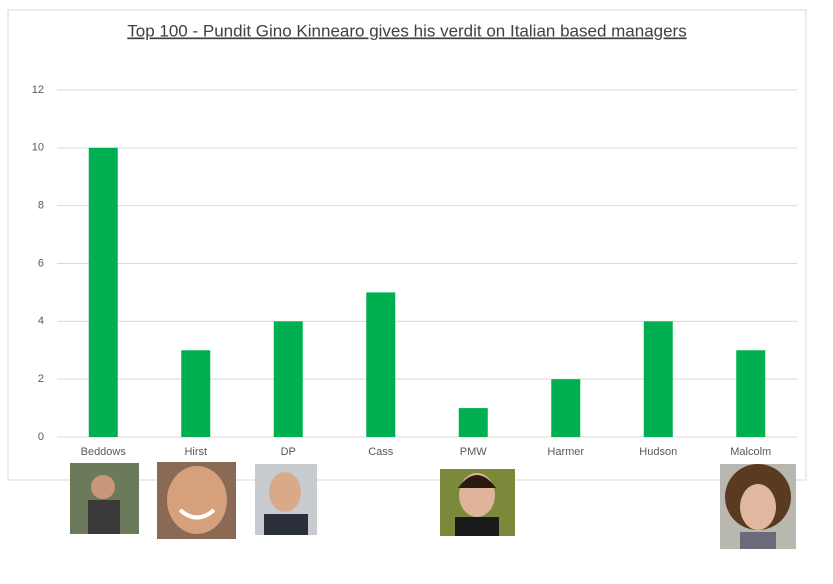  What do you see at coordinates (288, 452) in the screenshot?
I see `x-tick-label: DP` at bounding box center [288, 452].